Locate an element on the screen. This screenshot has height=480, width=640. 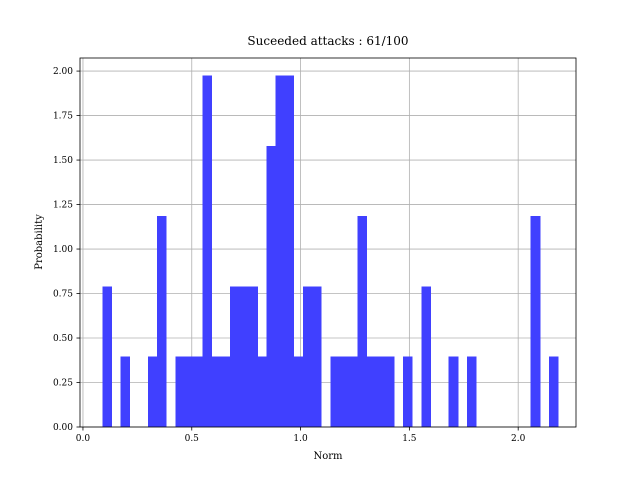
y-tick-label: 2.00 is located at coordinates (63, 72).